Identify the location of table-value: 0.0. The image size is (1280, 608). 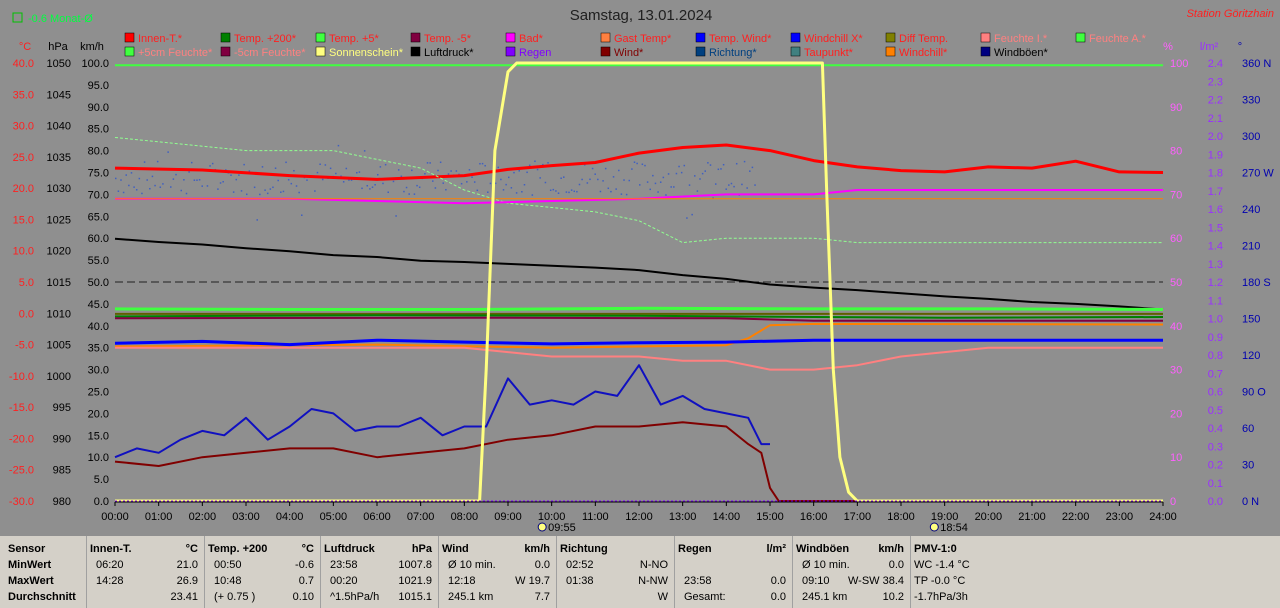
(542, 565).